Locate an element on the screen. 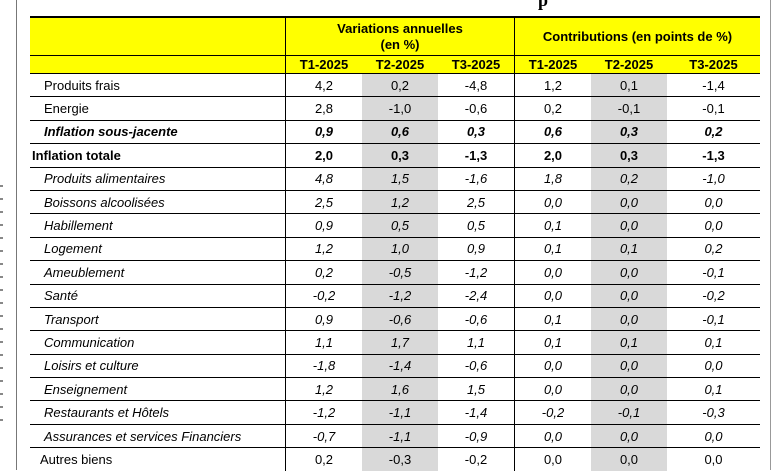  margin-text-fragments is located at coordinates (3, 308).